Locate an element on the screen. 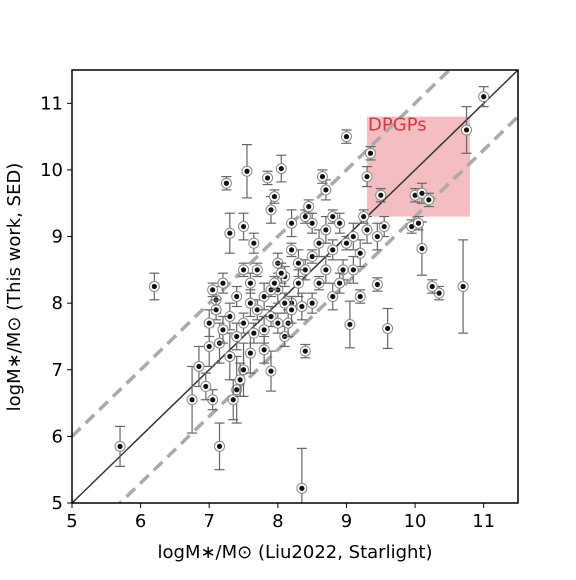 Image resolution: width=576 pixels, height=580 pixels. y-tick-label: 11 is located at coordinates (51, 103).